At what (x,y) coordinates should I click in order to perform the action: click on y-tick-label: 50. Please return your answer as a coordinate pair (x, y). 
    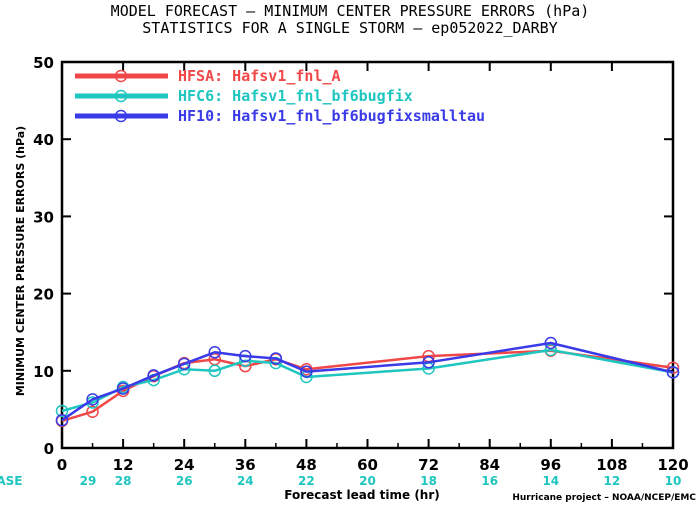
    Looking at the image, I should click on (43, 63).